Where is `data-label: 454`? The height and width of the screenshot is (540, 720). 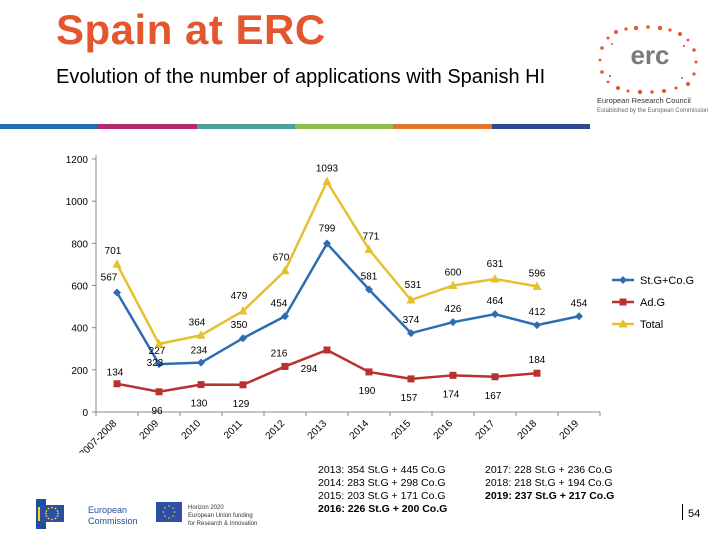 data-label: 454 is located at coordinates (579, 303).